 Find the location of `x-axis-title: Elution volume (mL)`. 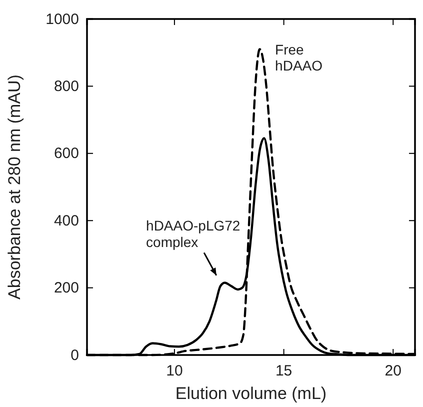

x-axis-title: Elution volume (mL) is located at coordinates (251, 393).